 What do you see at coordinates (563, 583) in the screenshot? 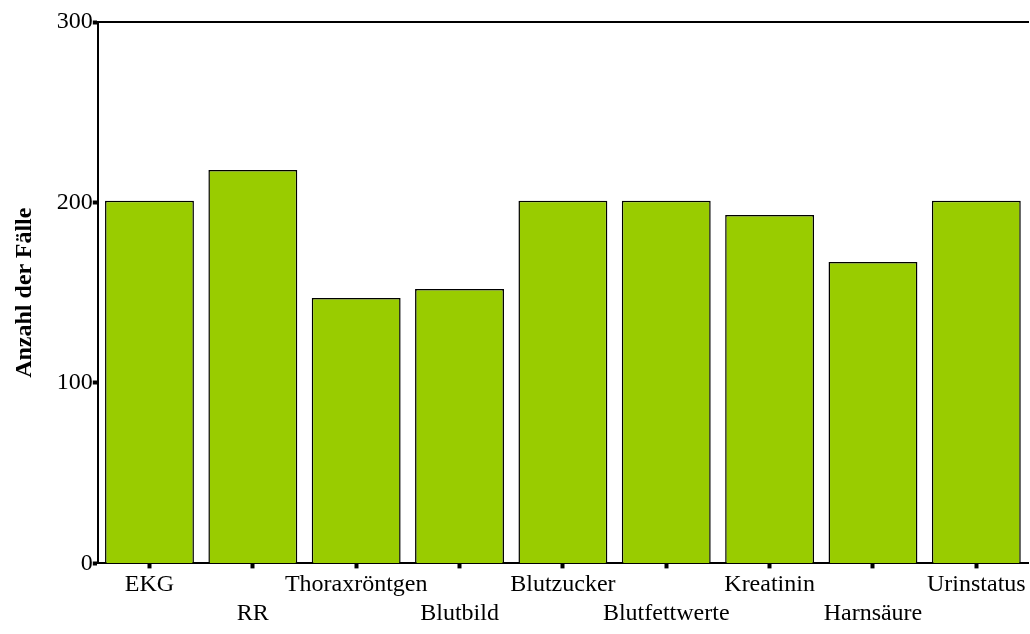
I see `x-tick-label: Blutzucker` at bounding box center [563, 583].